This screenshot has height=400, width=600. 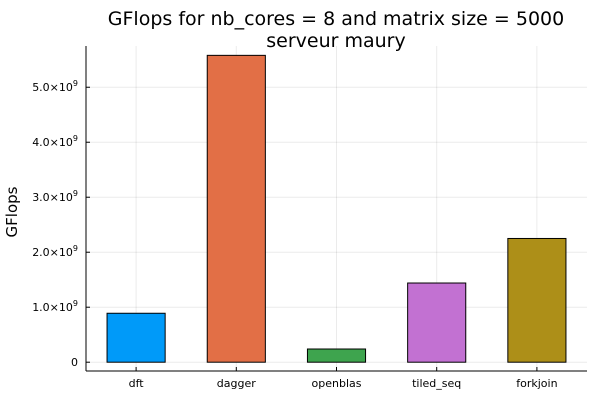 I want to click on x-tick-label: openblas, so click(x=337, y=383).